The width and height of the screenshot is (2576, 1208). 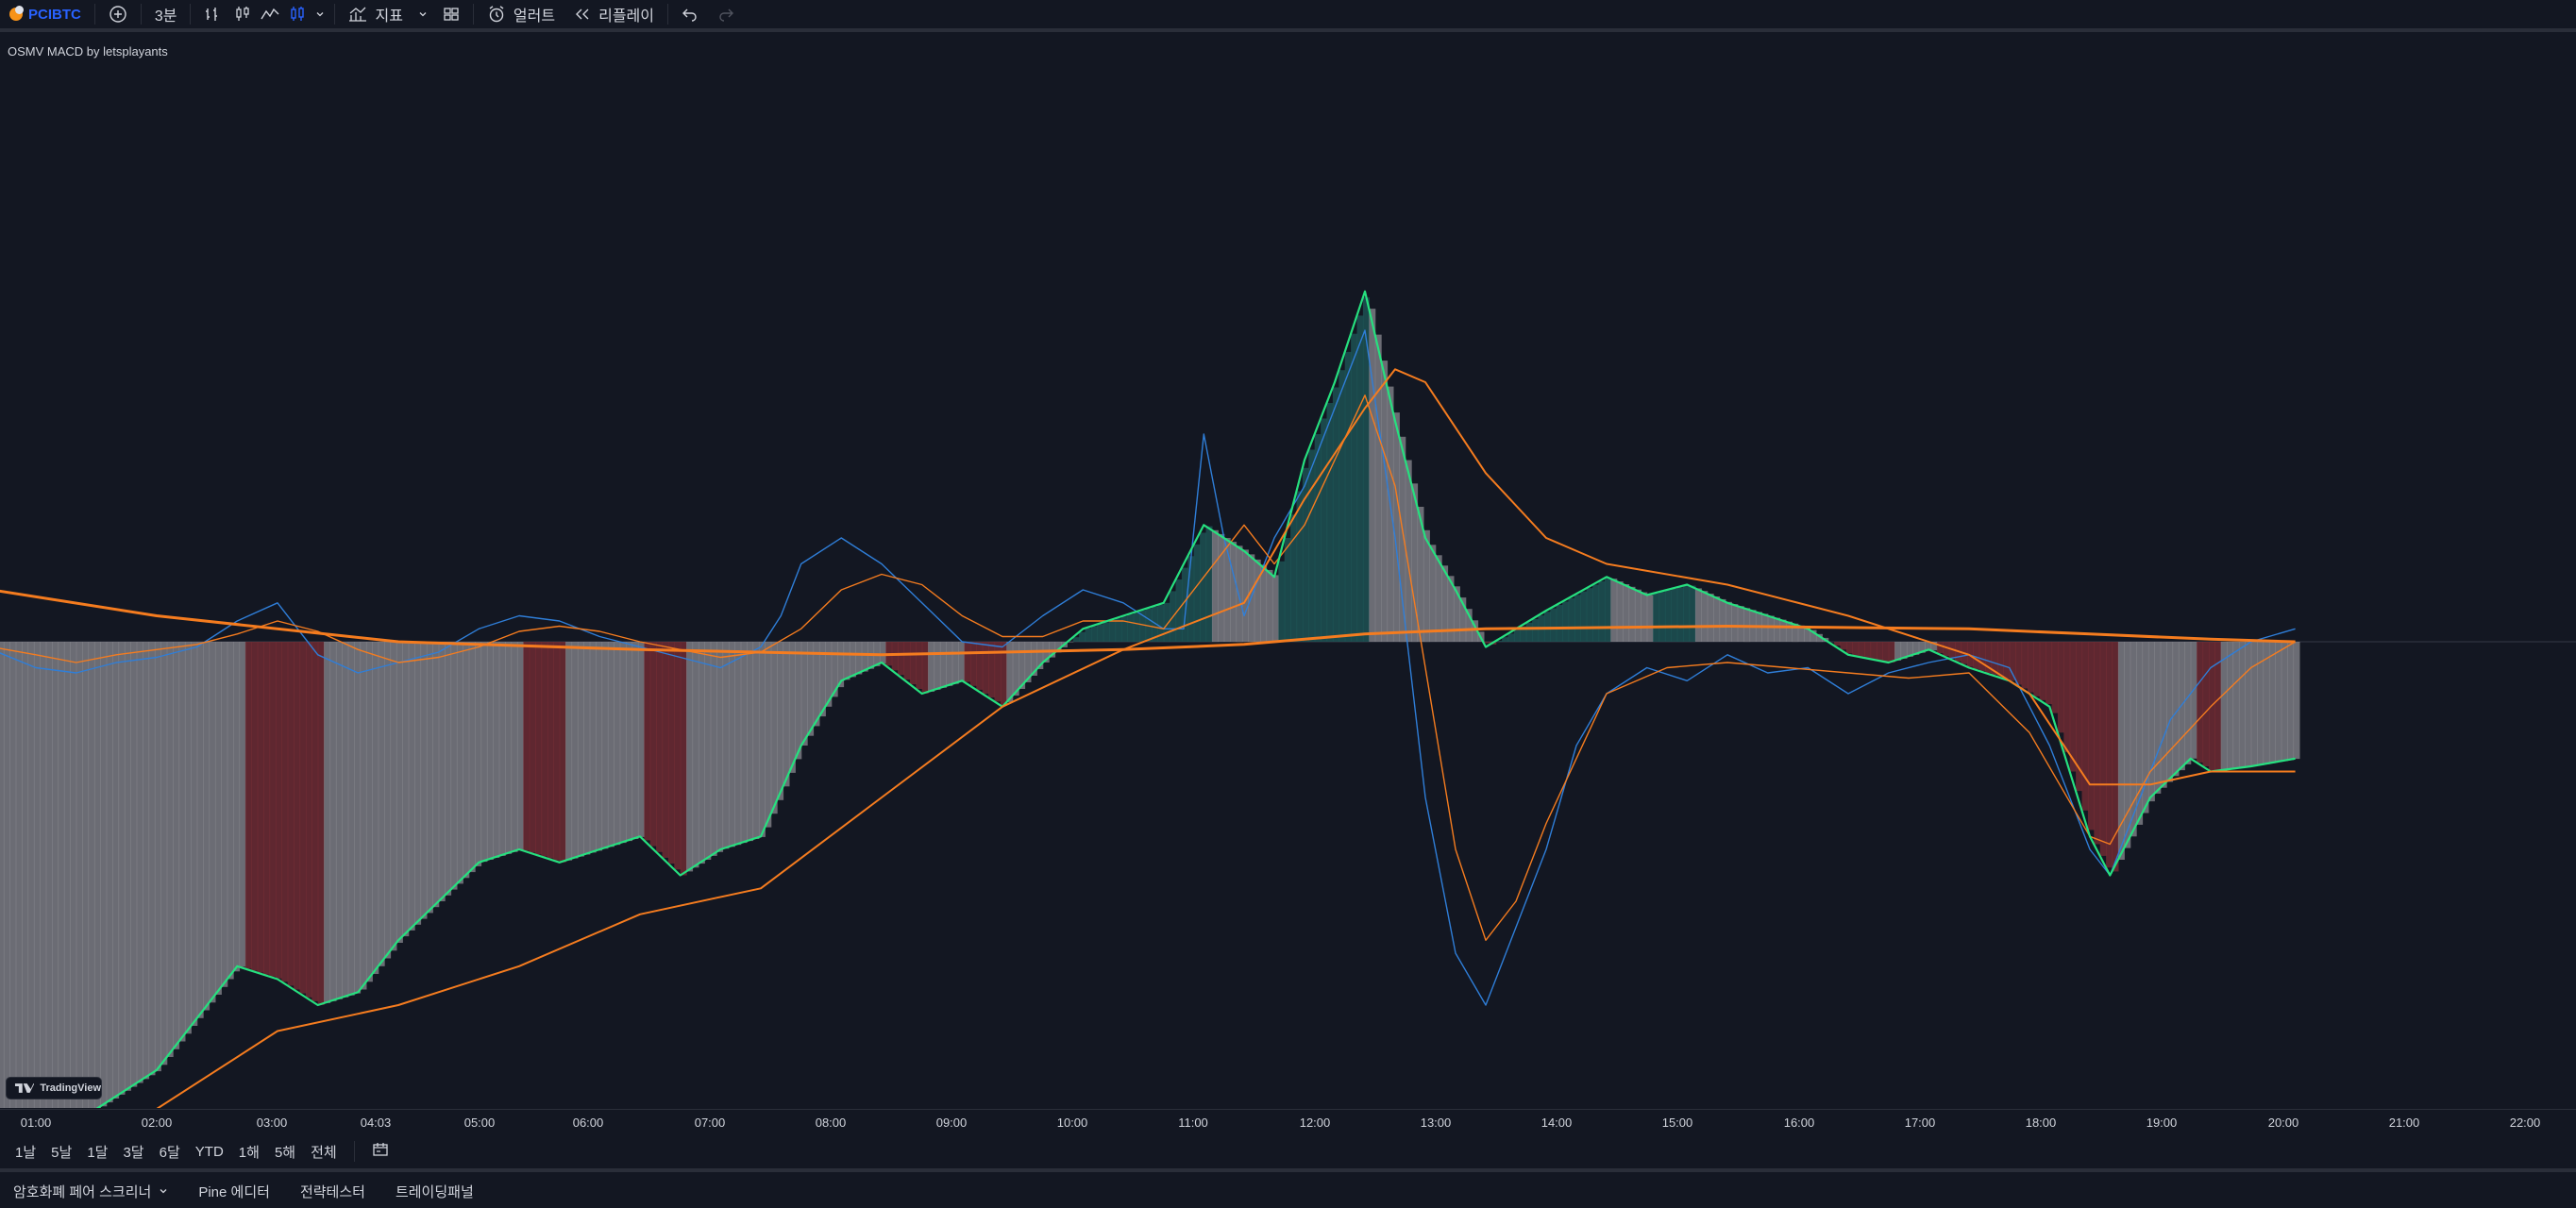 I want to click on range-button: 5해, so click(x=285, y=1152).